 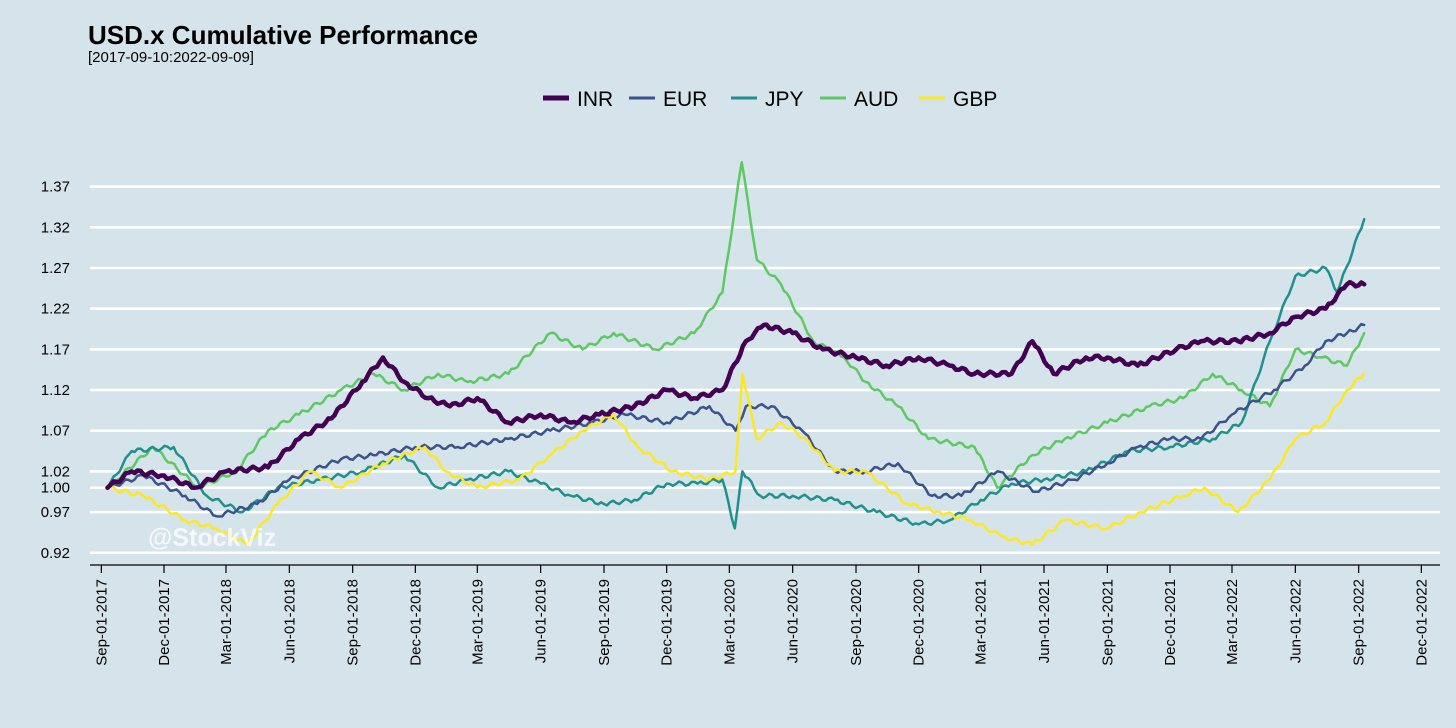 I want to click on x-tick-label: Jun-01-2018, so click(x=289, y=621).